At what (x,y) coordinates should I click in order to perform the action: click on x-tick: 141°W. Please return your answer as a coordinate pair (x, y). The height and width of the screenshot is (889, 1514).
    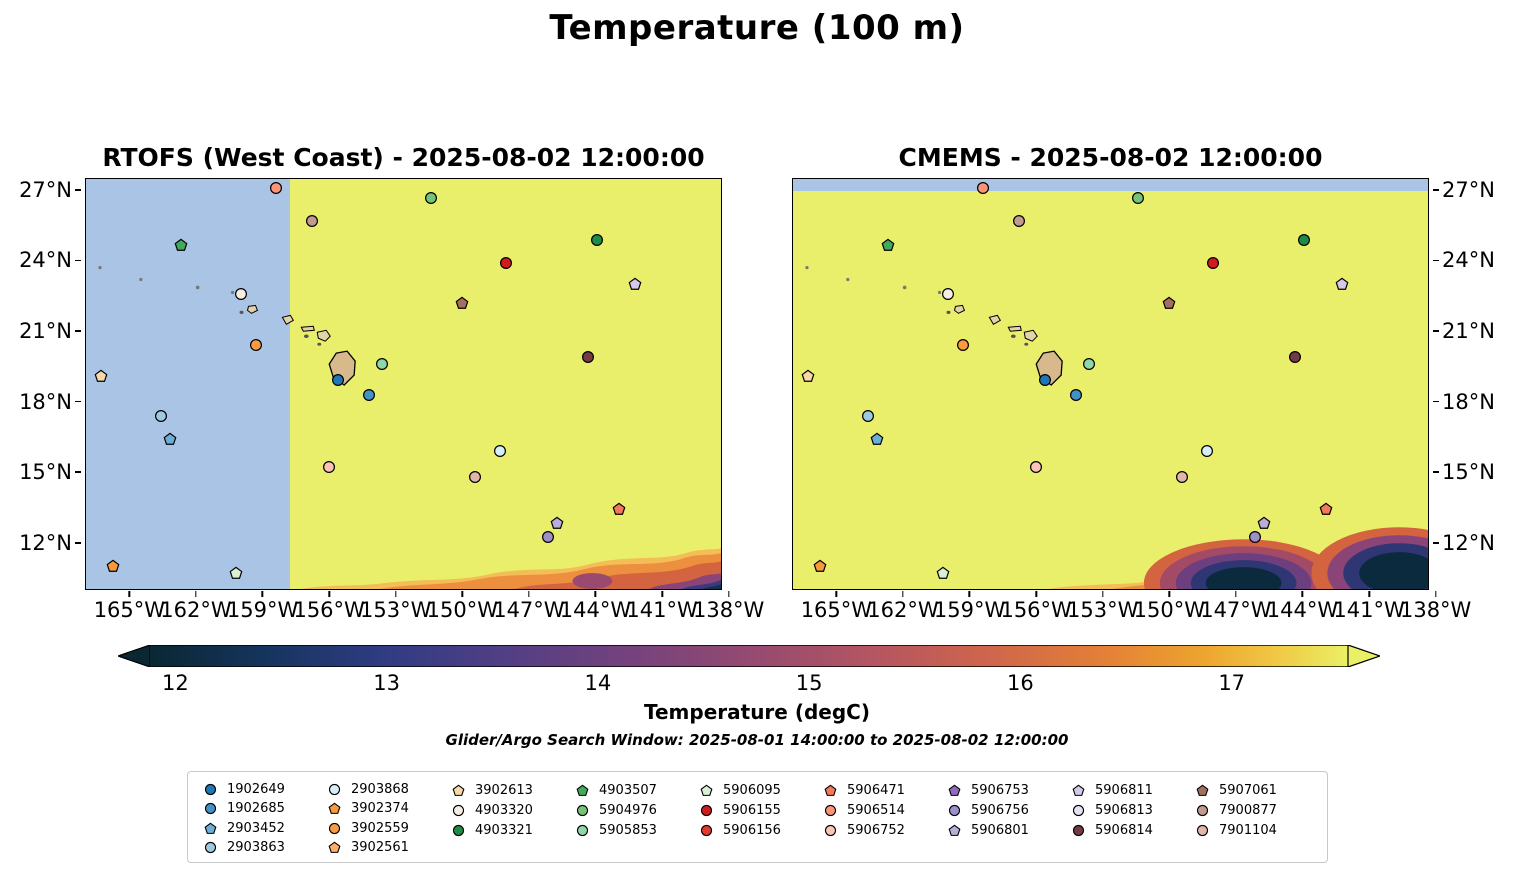
    Looking at the image, I should click on (1369, 606).